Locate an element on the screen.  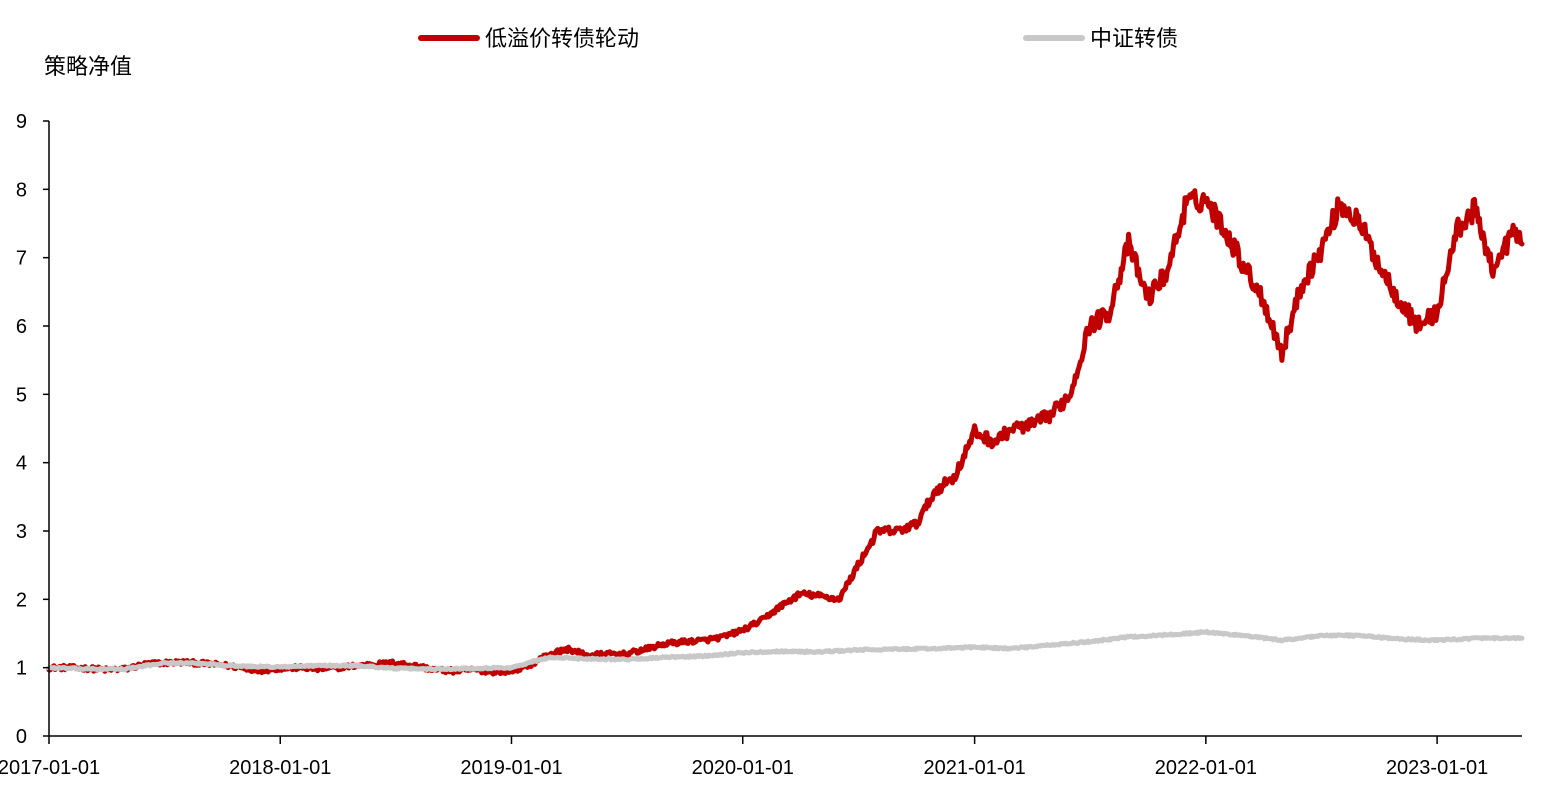
y-tick-label: 6 is located at coordinates (21, 327).